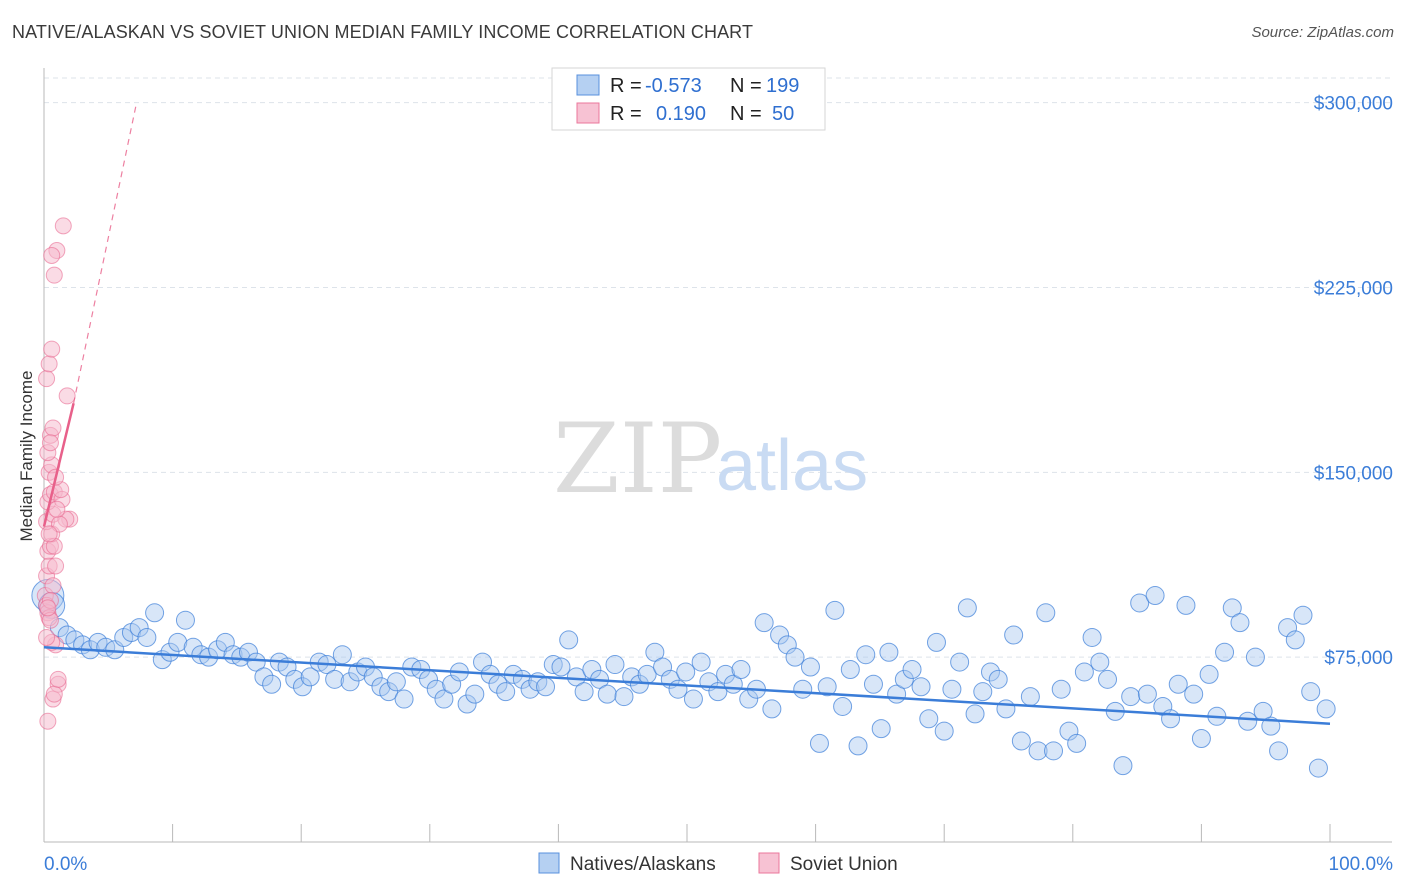 This screenshot has width=1406, height=892. What do you see at coordinates (783, 114) in the screenshot?
I see `legend-n-value-2: 50` at bounding box center [783, 114].